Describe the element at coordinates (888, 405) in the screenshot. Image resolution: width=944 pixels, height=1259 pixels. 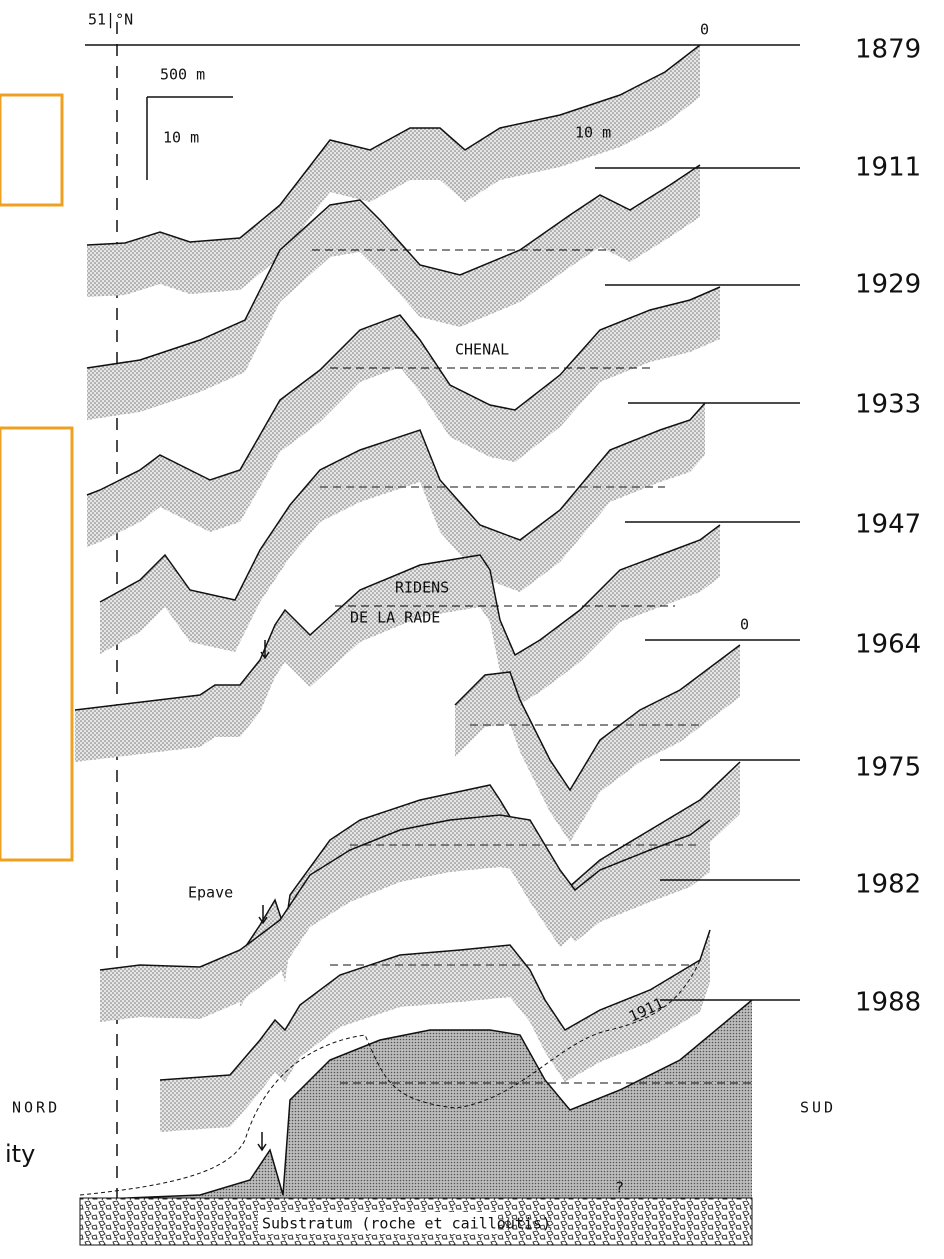
I see `year-label: 1933` at that location.